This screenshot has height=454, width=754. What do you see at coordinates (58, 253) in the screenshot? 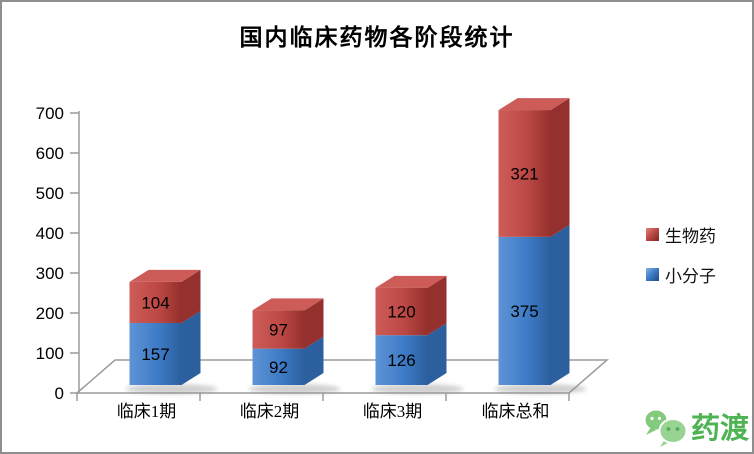
I see `y-axis: 0 100 200 300 400 500 600 700` at bounding box center [58, 253].